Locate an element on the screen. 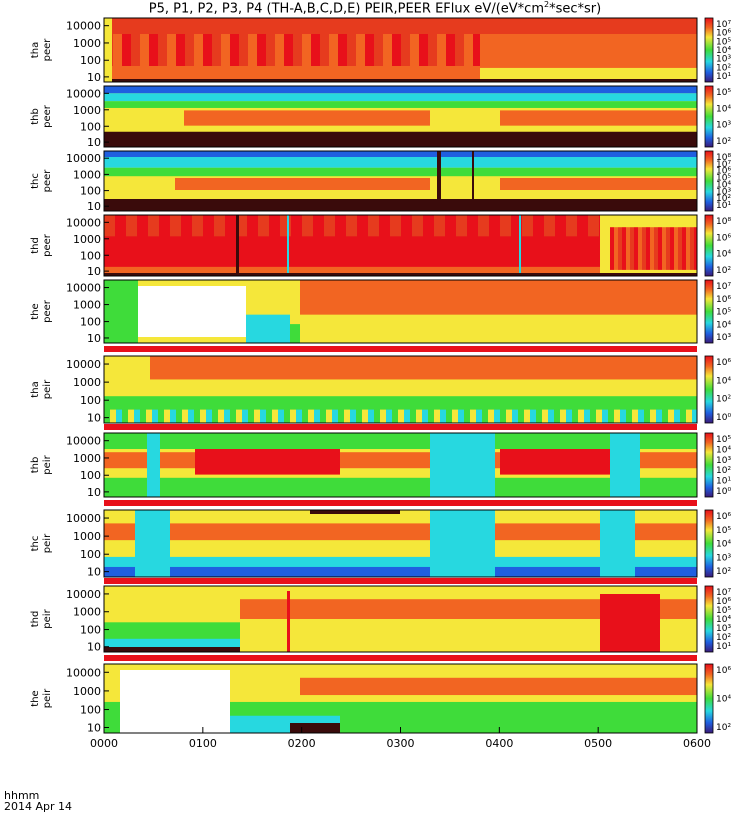 Image resolution: width=750 pixels, height=813 pixels. panel-label-probe: thd is located at coordinates (35, 619).